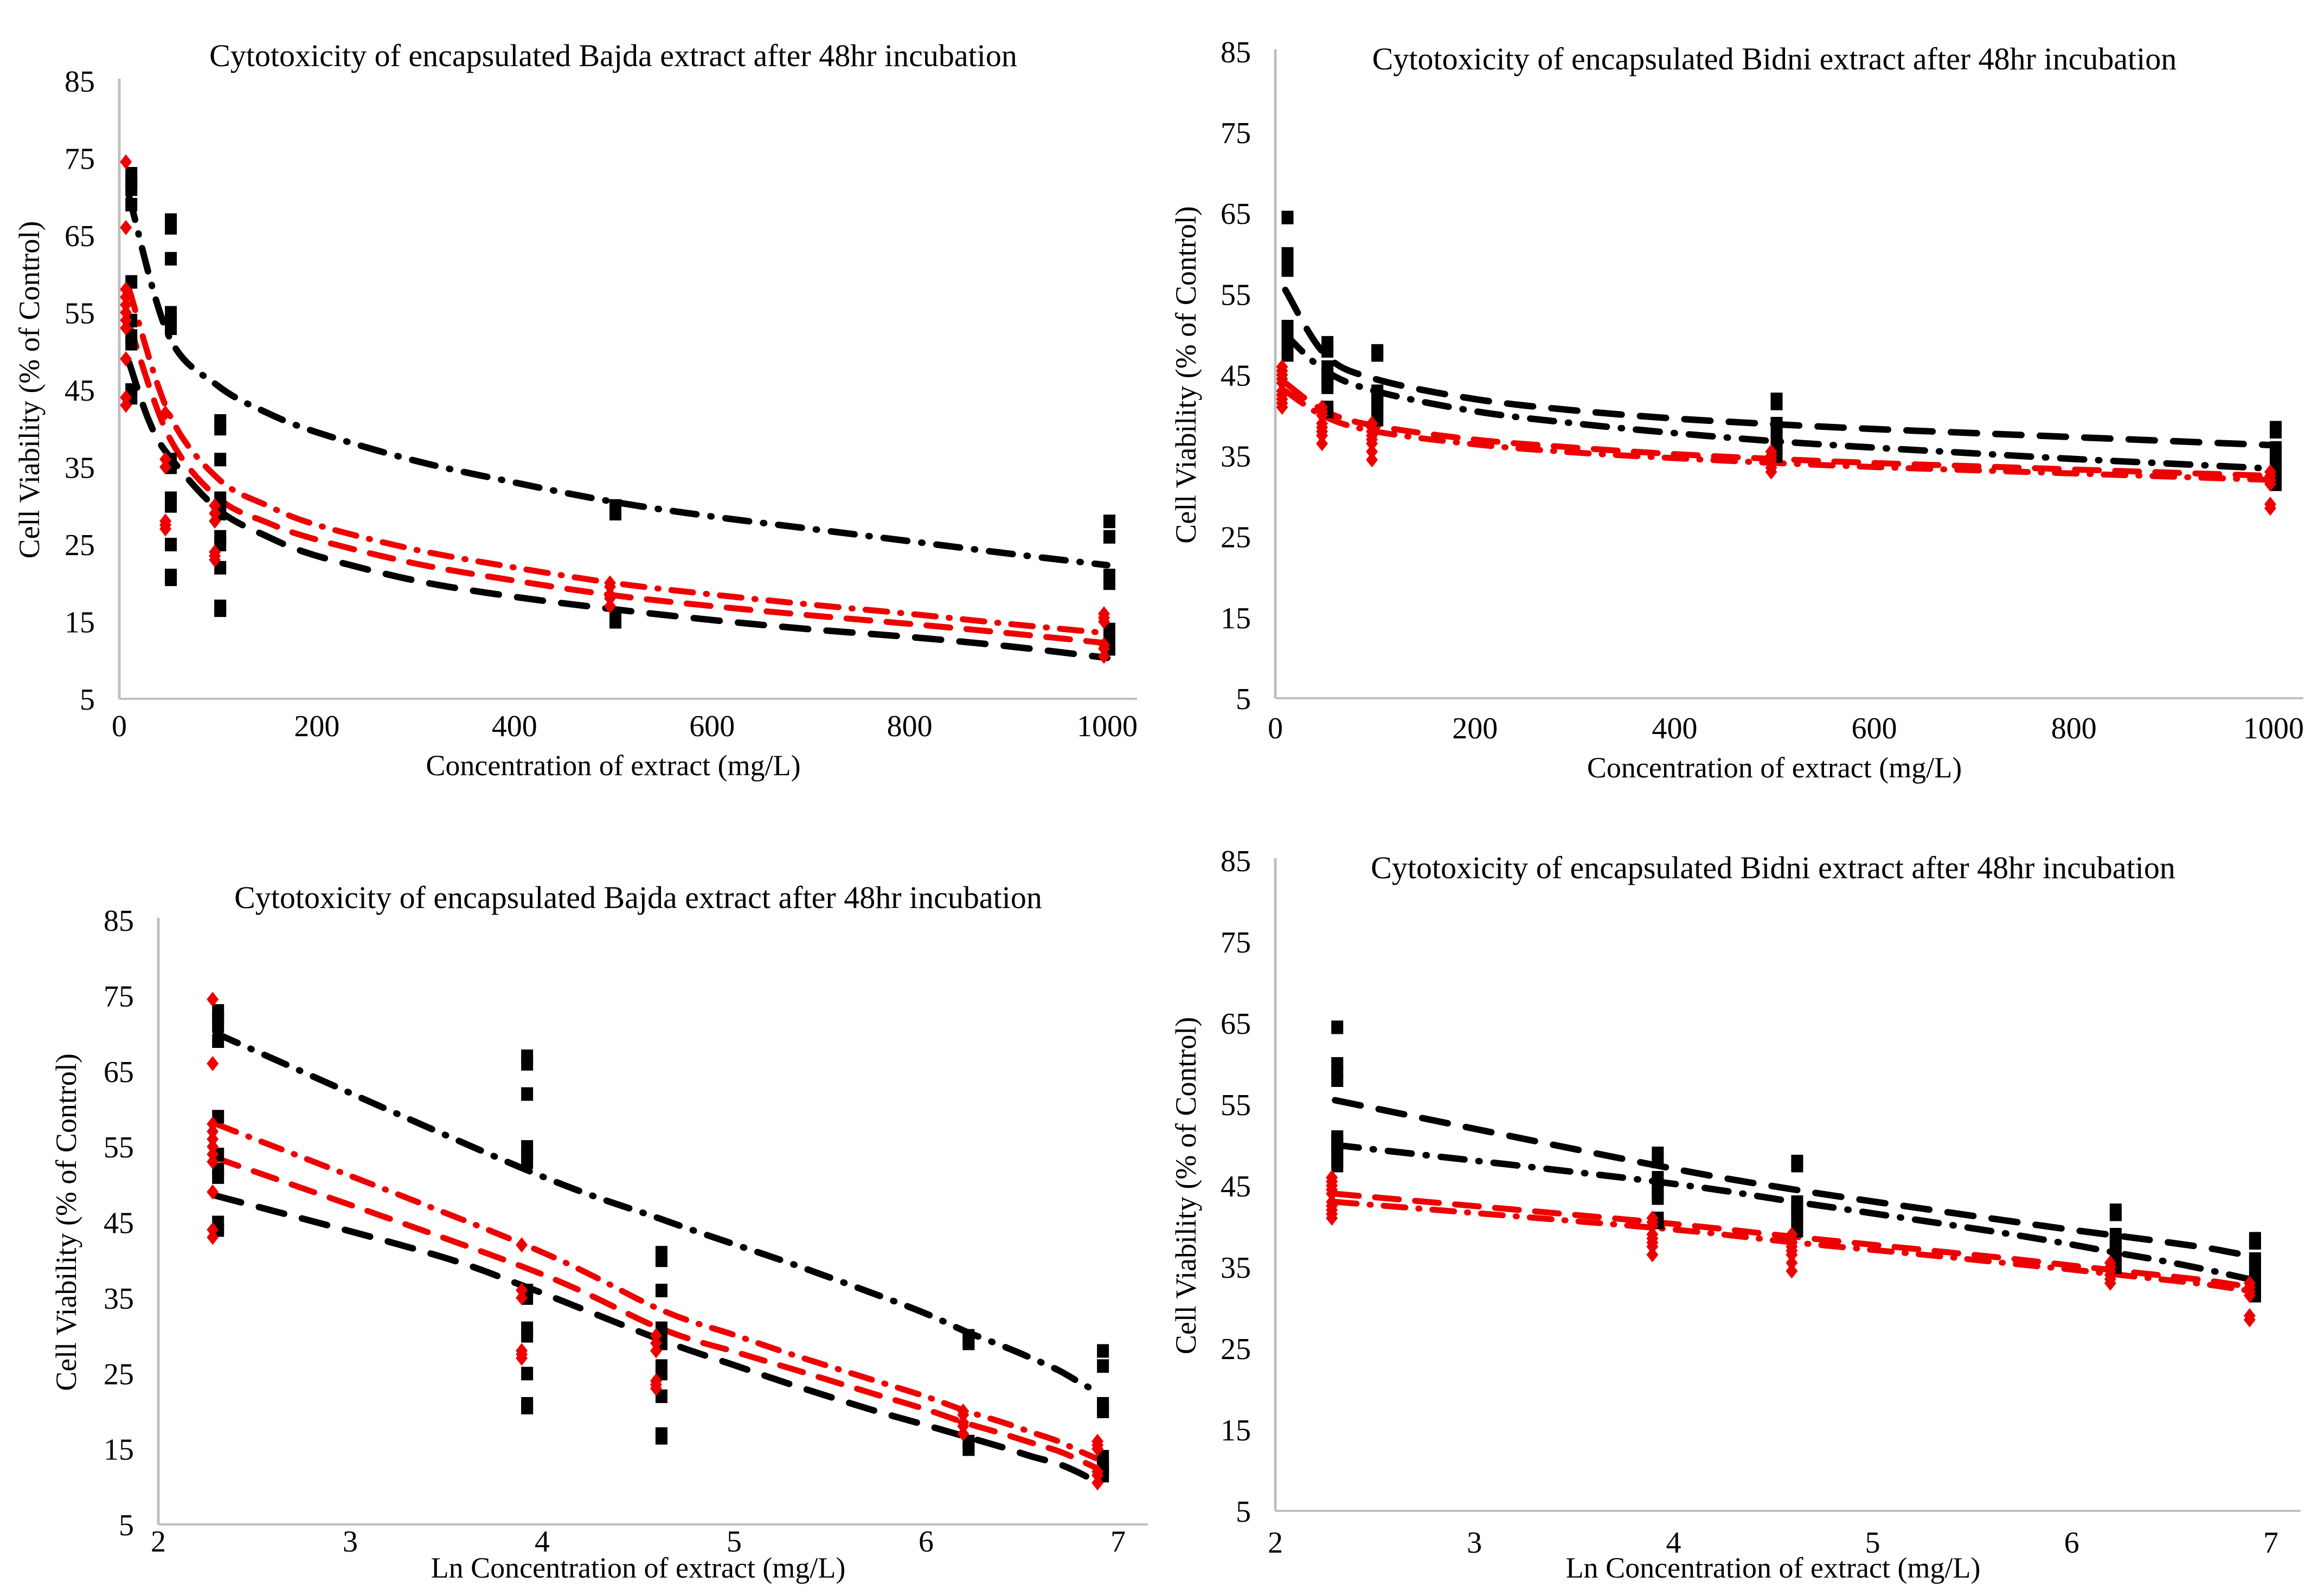  I want to click on x-tick-label: 400, so click(515, 727).